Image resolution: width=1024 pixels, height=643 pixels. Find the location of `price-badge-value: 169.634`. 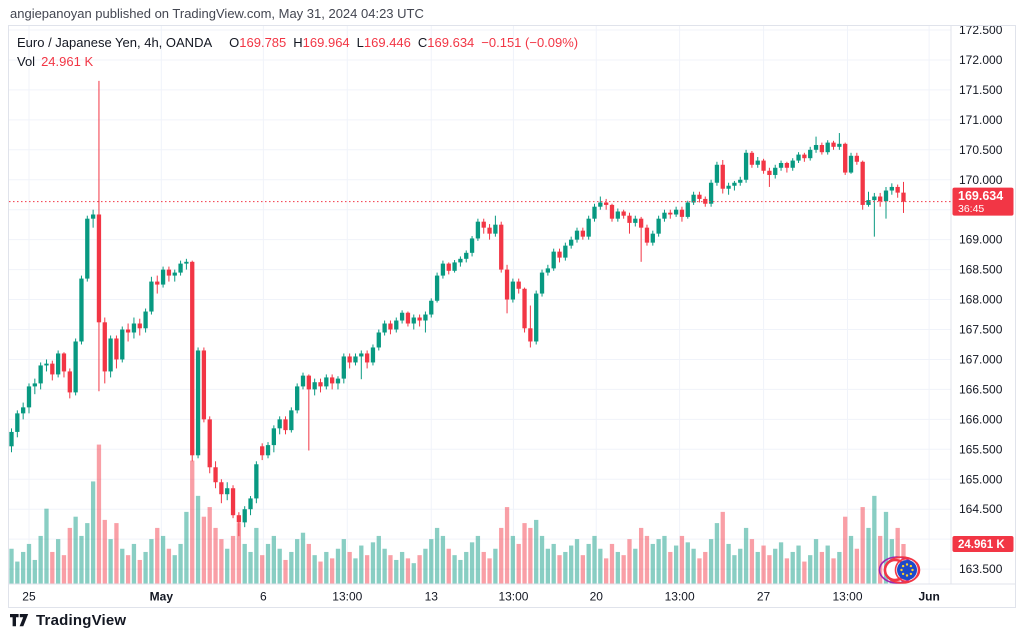

price-badge-value: 169.634 is located at coordinates (980, 196).